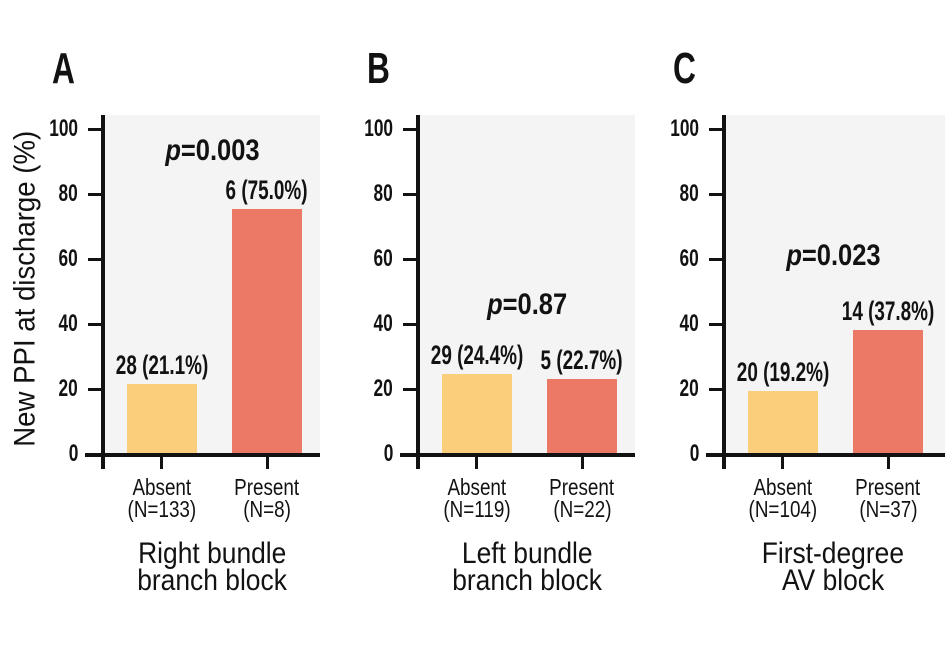  Describe the element at coordinates (888, 498) in the screenshot. I see `category-label-present: Present (N=37)` at that location.